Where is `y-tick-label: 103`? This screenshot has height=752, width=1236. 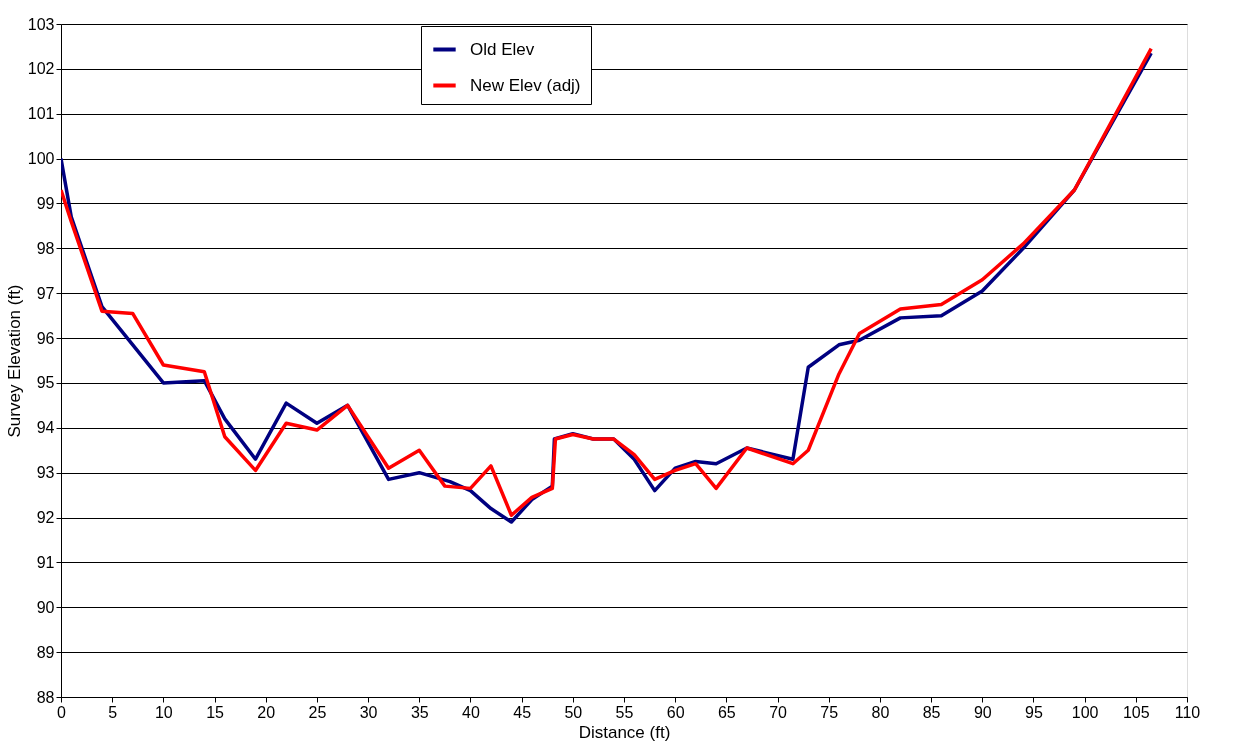 y-tick-label: 103 is located at coordinates (41, 24).